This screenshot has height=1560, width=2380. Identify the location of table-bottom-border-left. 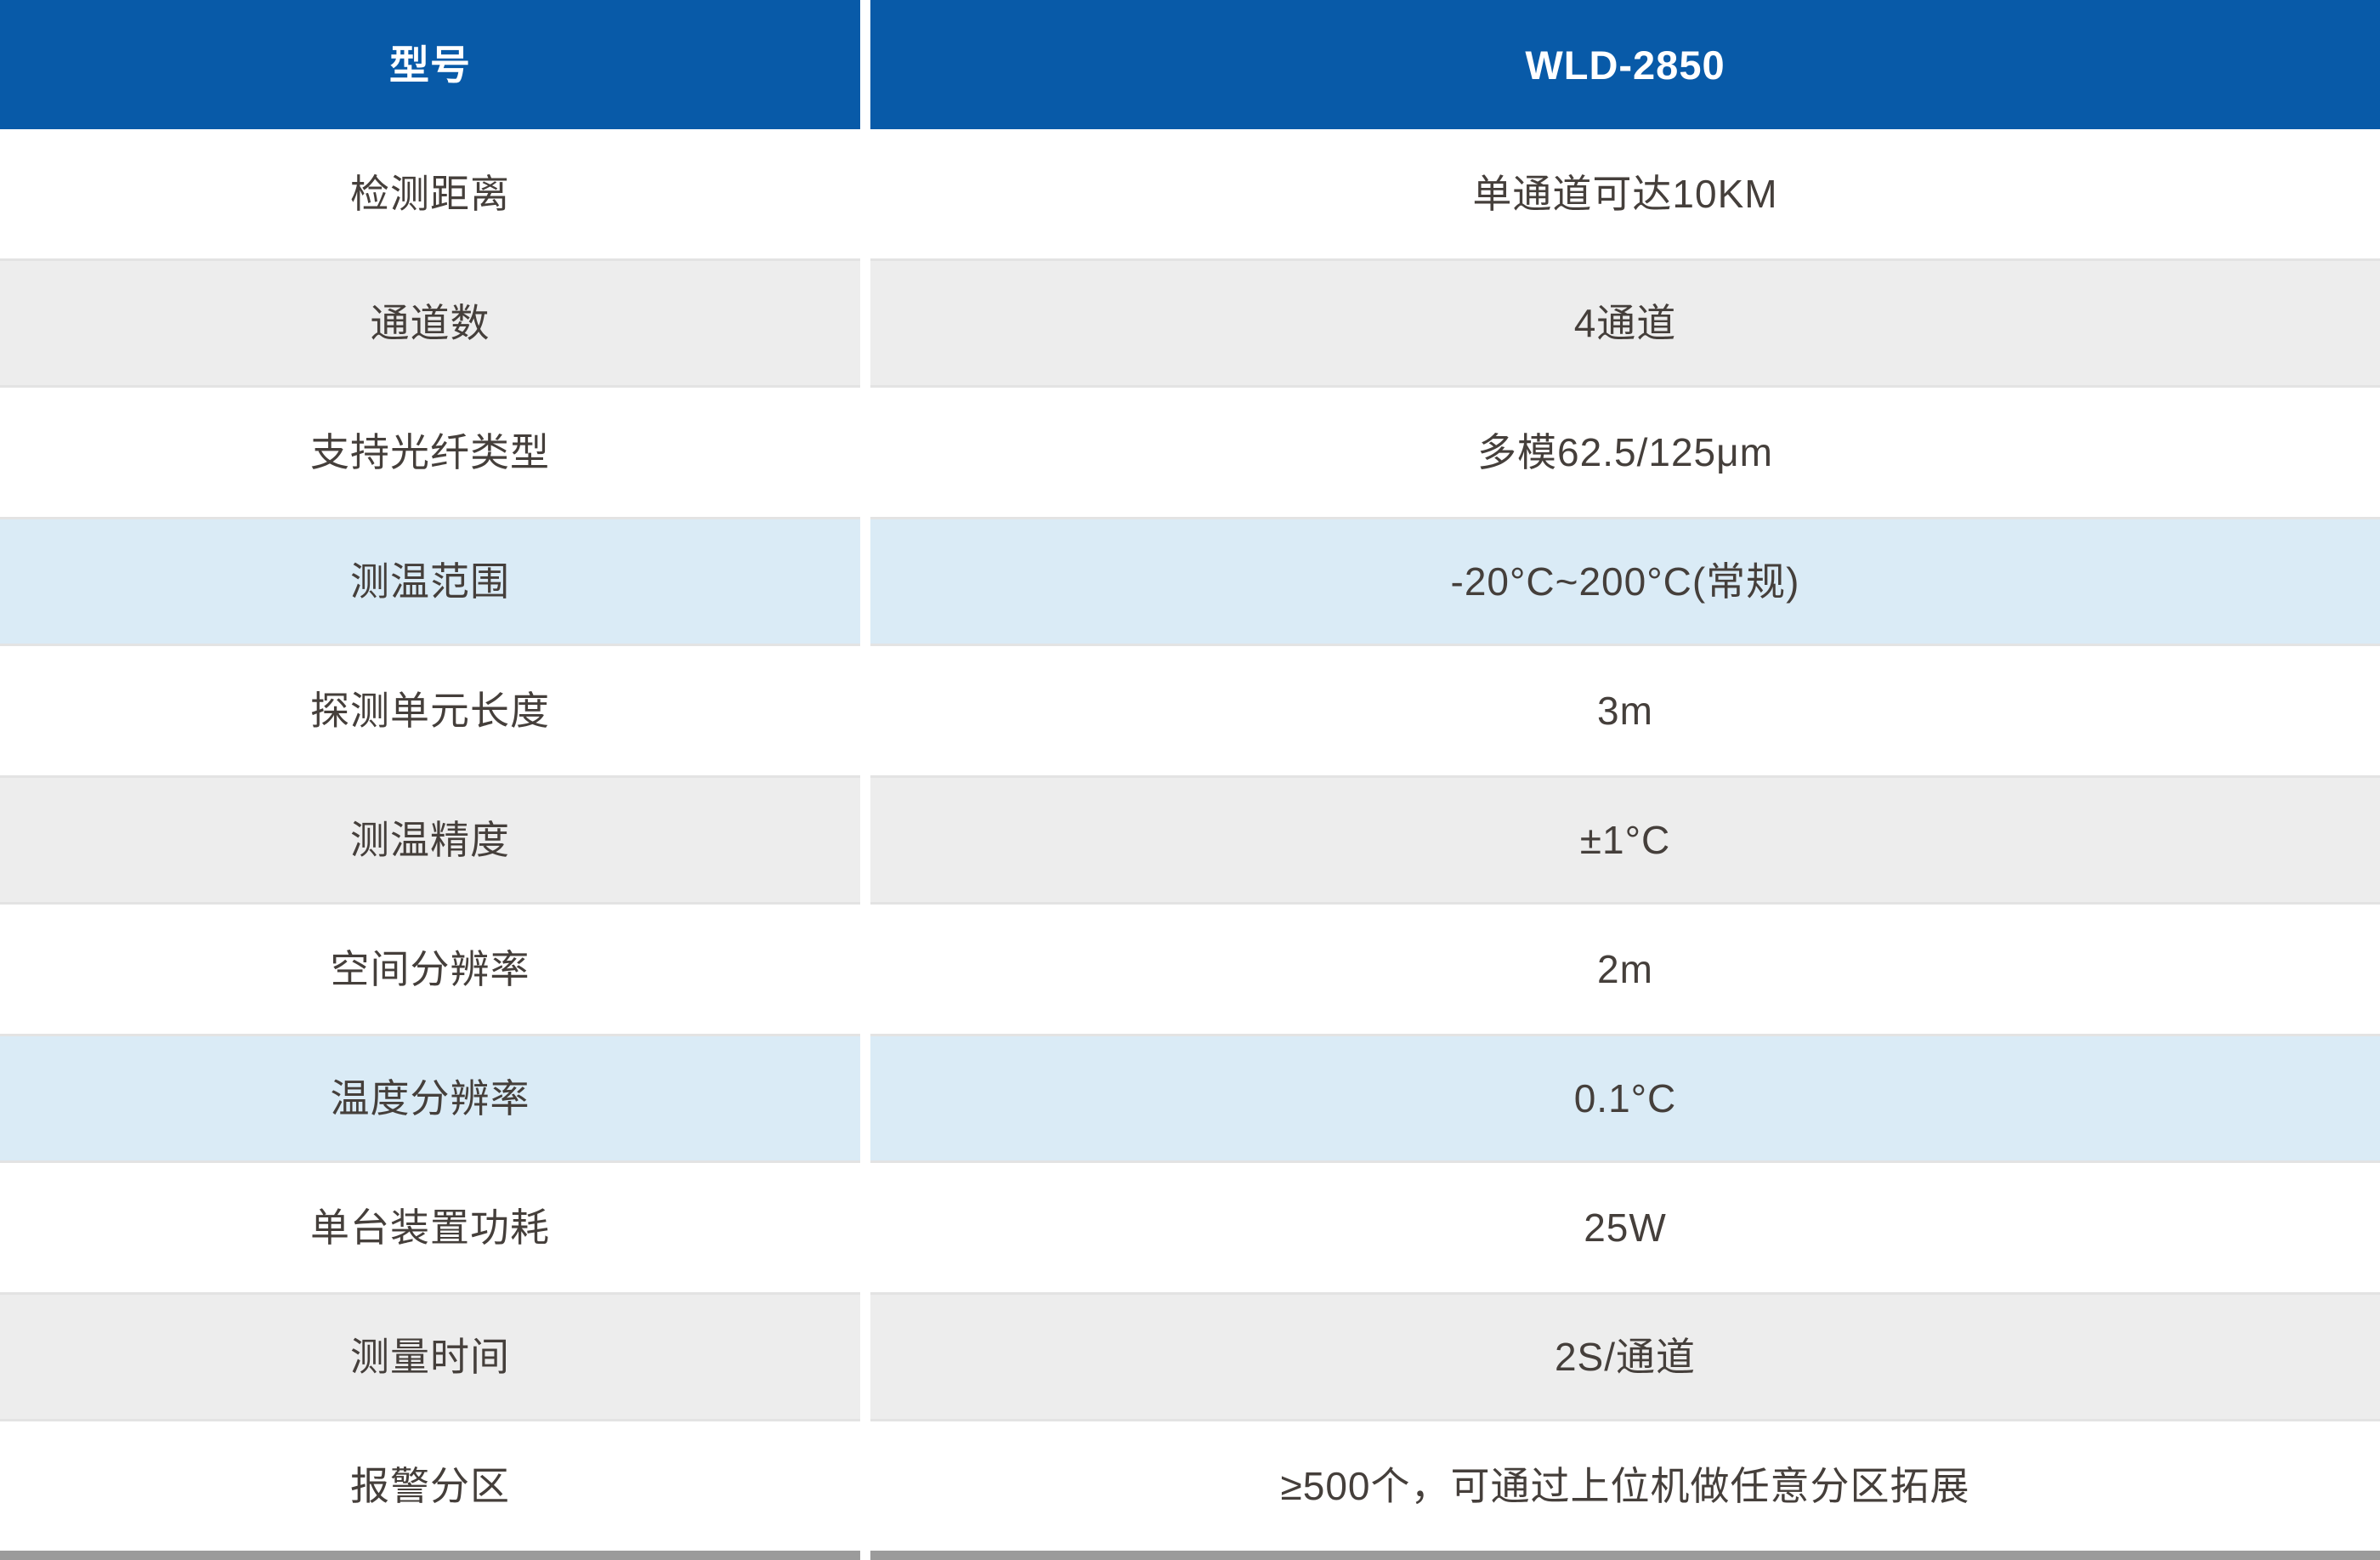
(430, 1556).